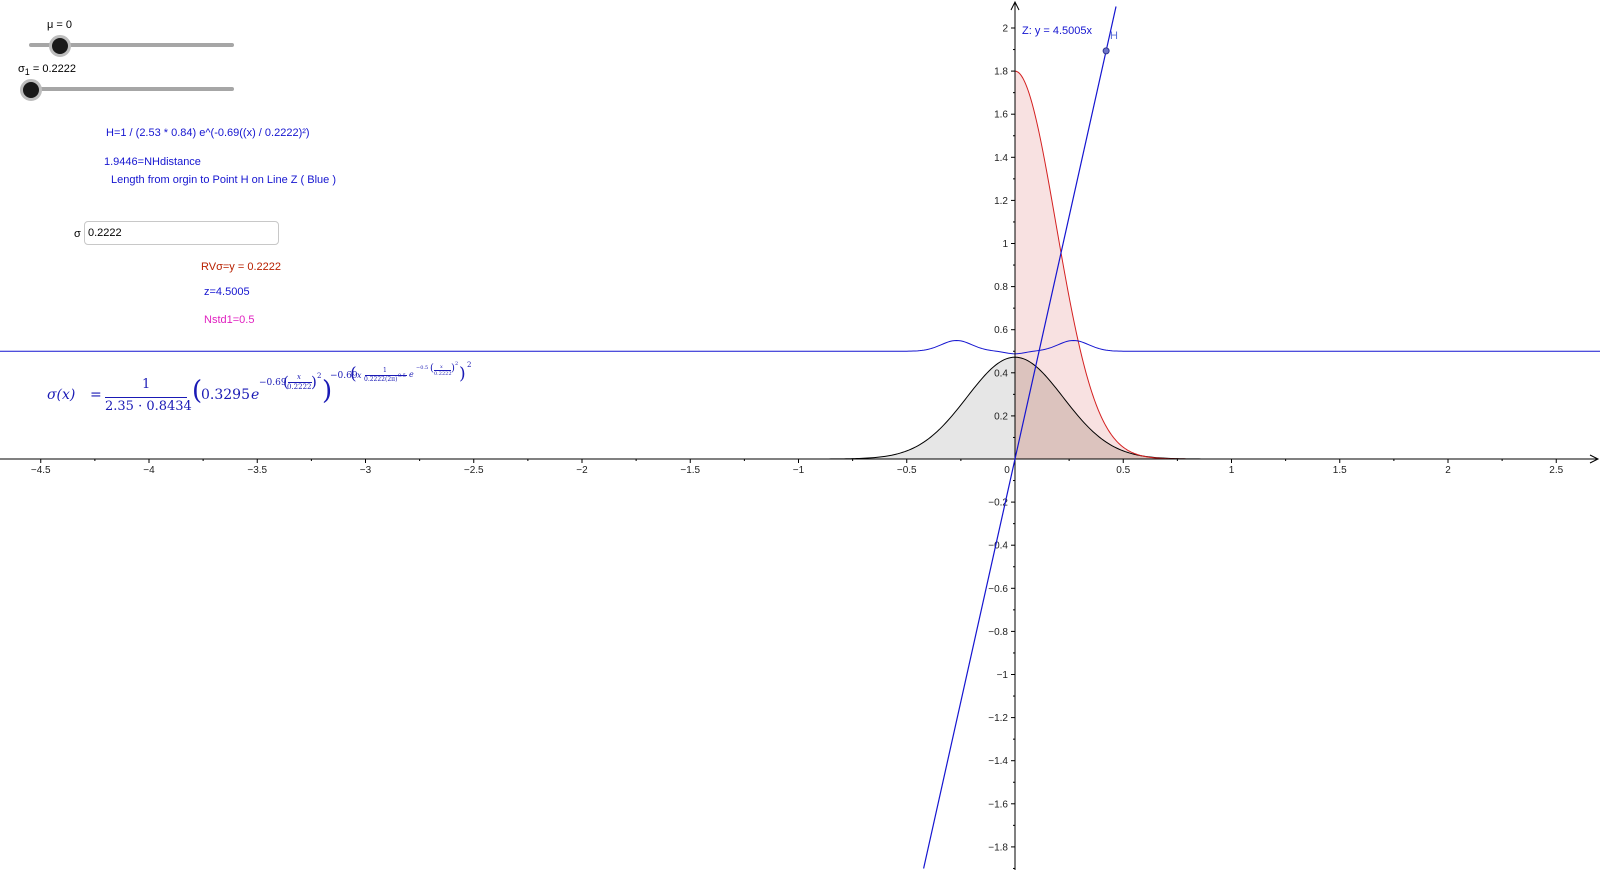 The height and width of the screenshot is (870, 1600). What do you see at coordinates (327, 391) in the screenshot?
I see `formula-close-paren: )` at bounding box center [327, 391].